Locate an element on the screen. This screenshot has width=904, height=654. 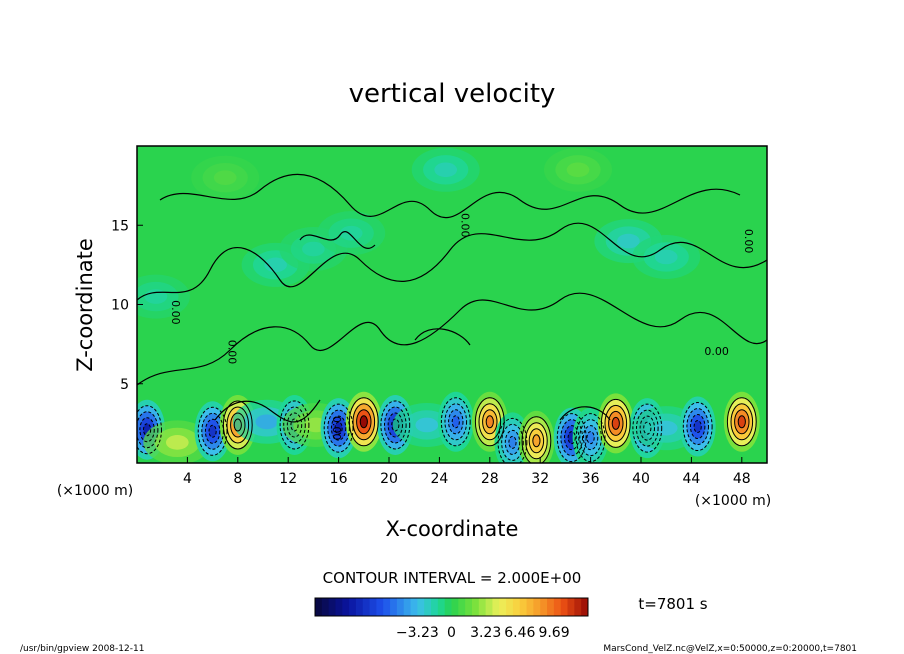
x-tick-label: 16 is located at coordinates (339, 479).